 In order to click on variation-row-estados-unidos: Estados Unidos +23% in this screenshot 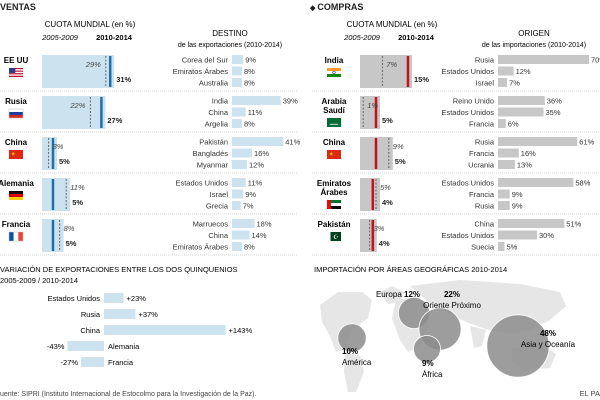, I will do `click(96, 298)`.